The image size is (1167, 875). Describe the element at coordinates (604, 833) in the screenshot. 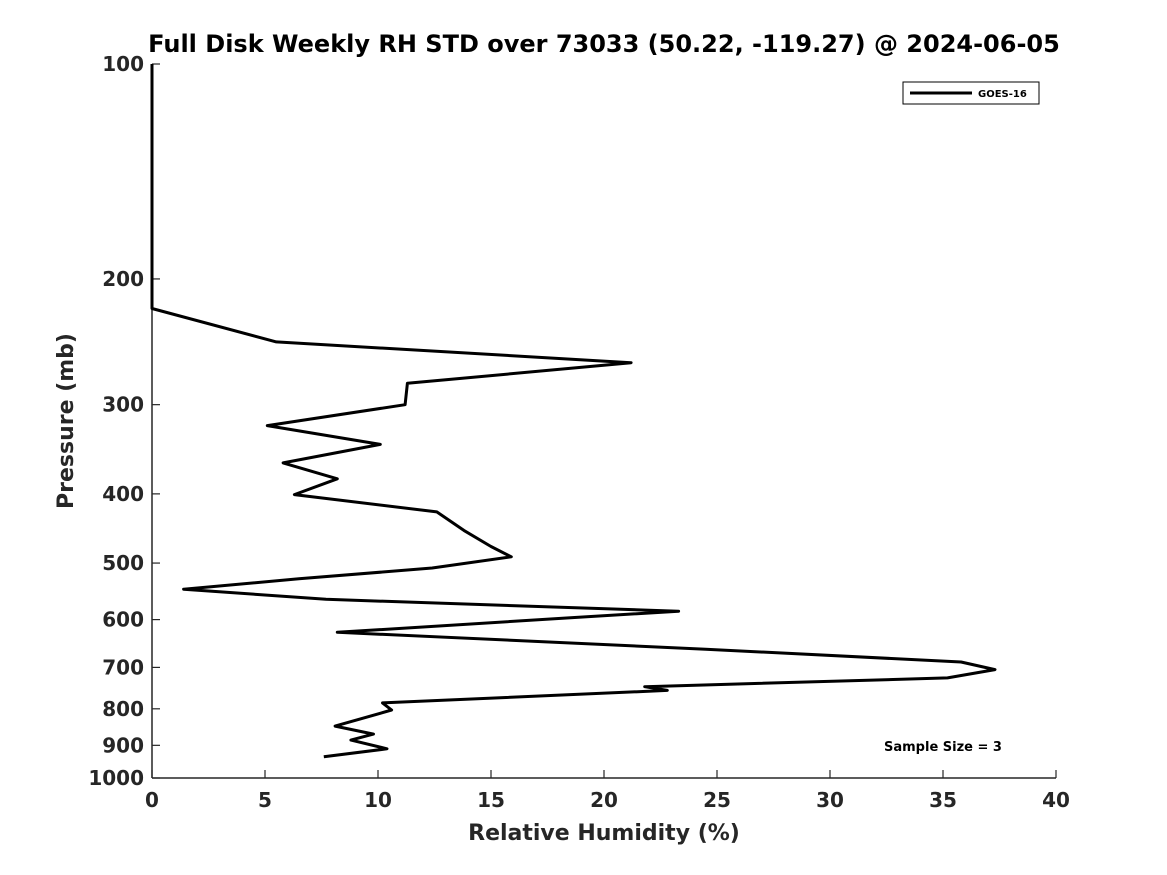

I see `x-axis-label: Relative Humidity (%)` at that location.